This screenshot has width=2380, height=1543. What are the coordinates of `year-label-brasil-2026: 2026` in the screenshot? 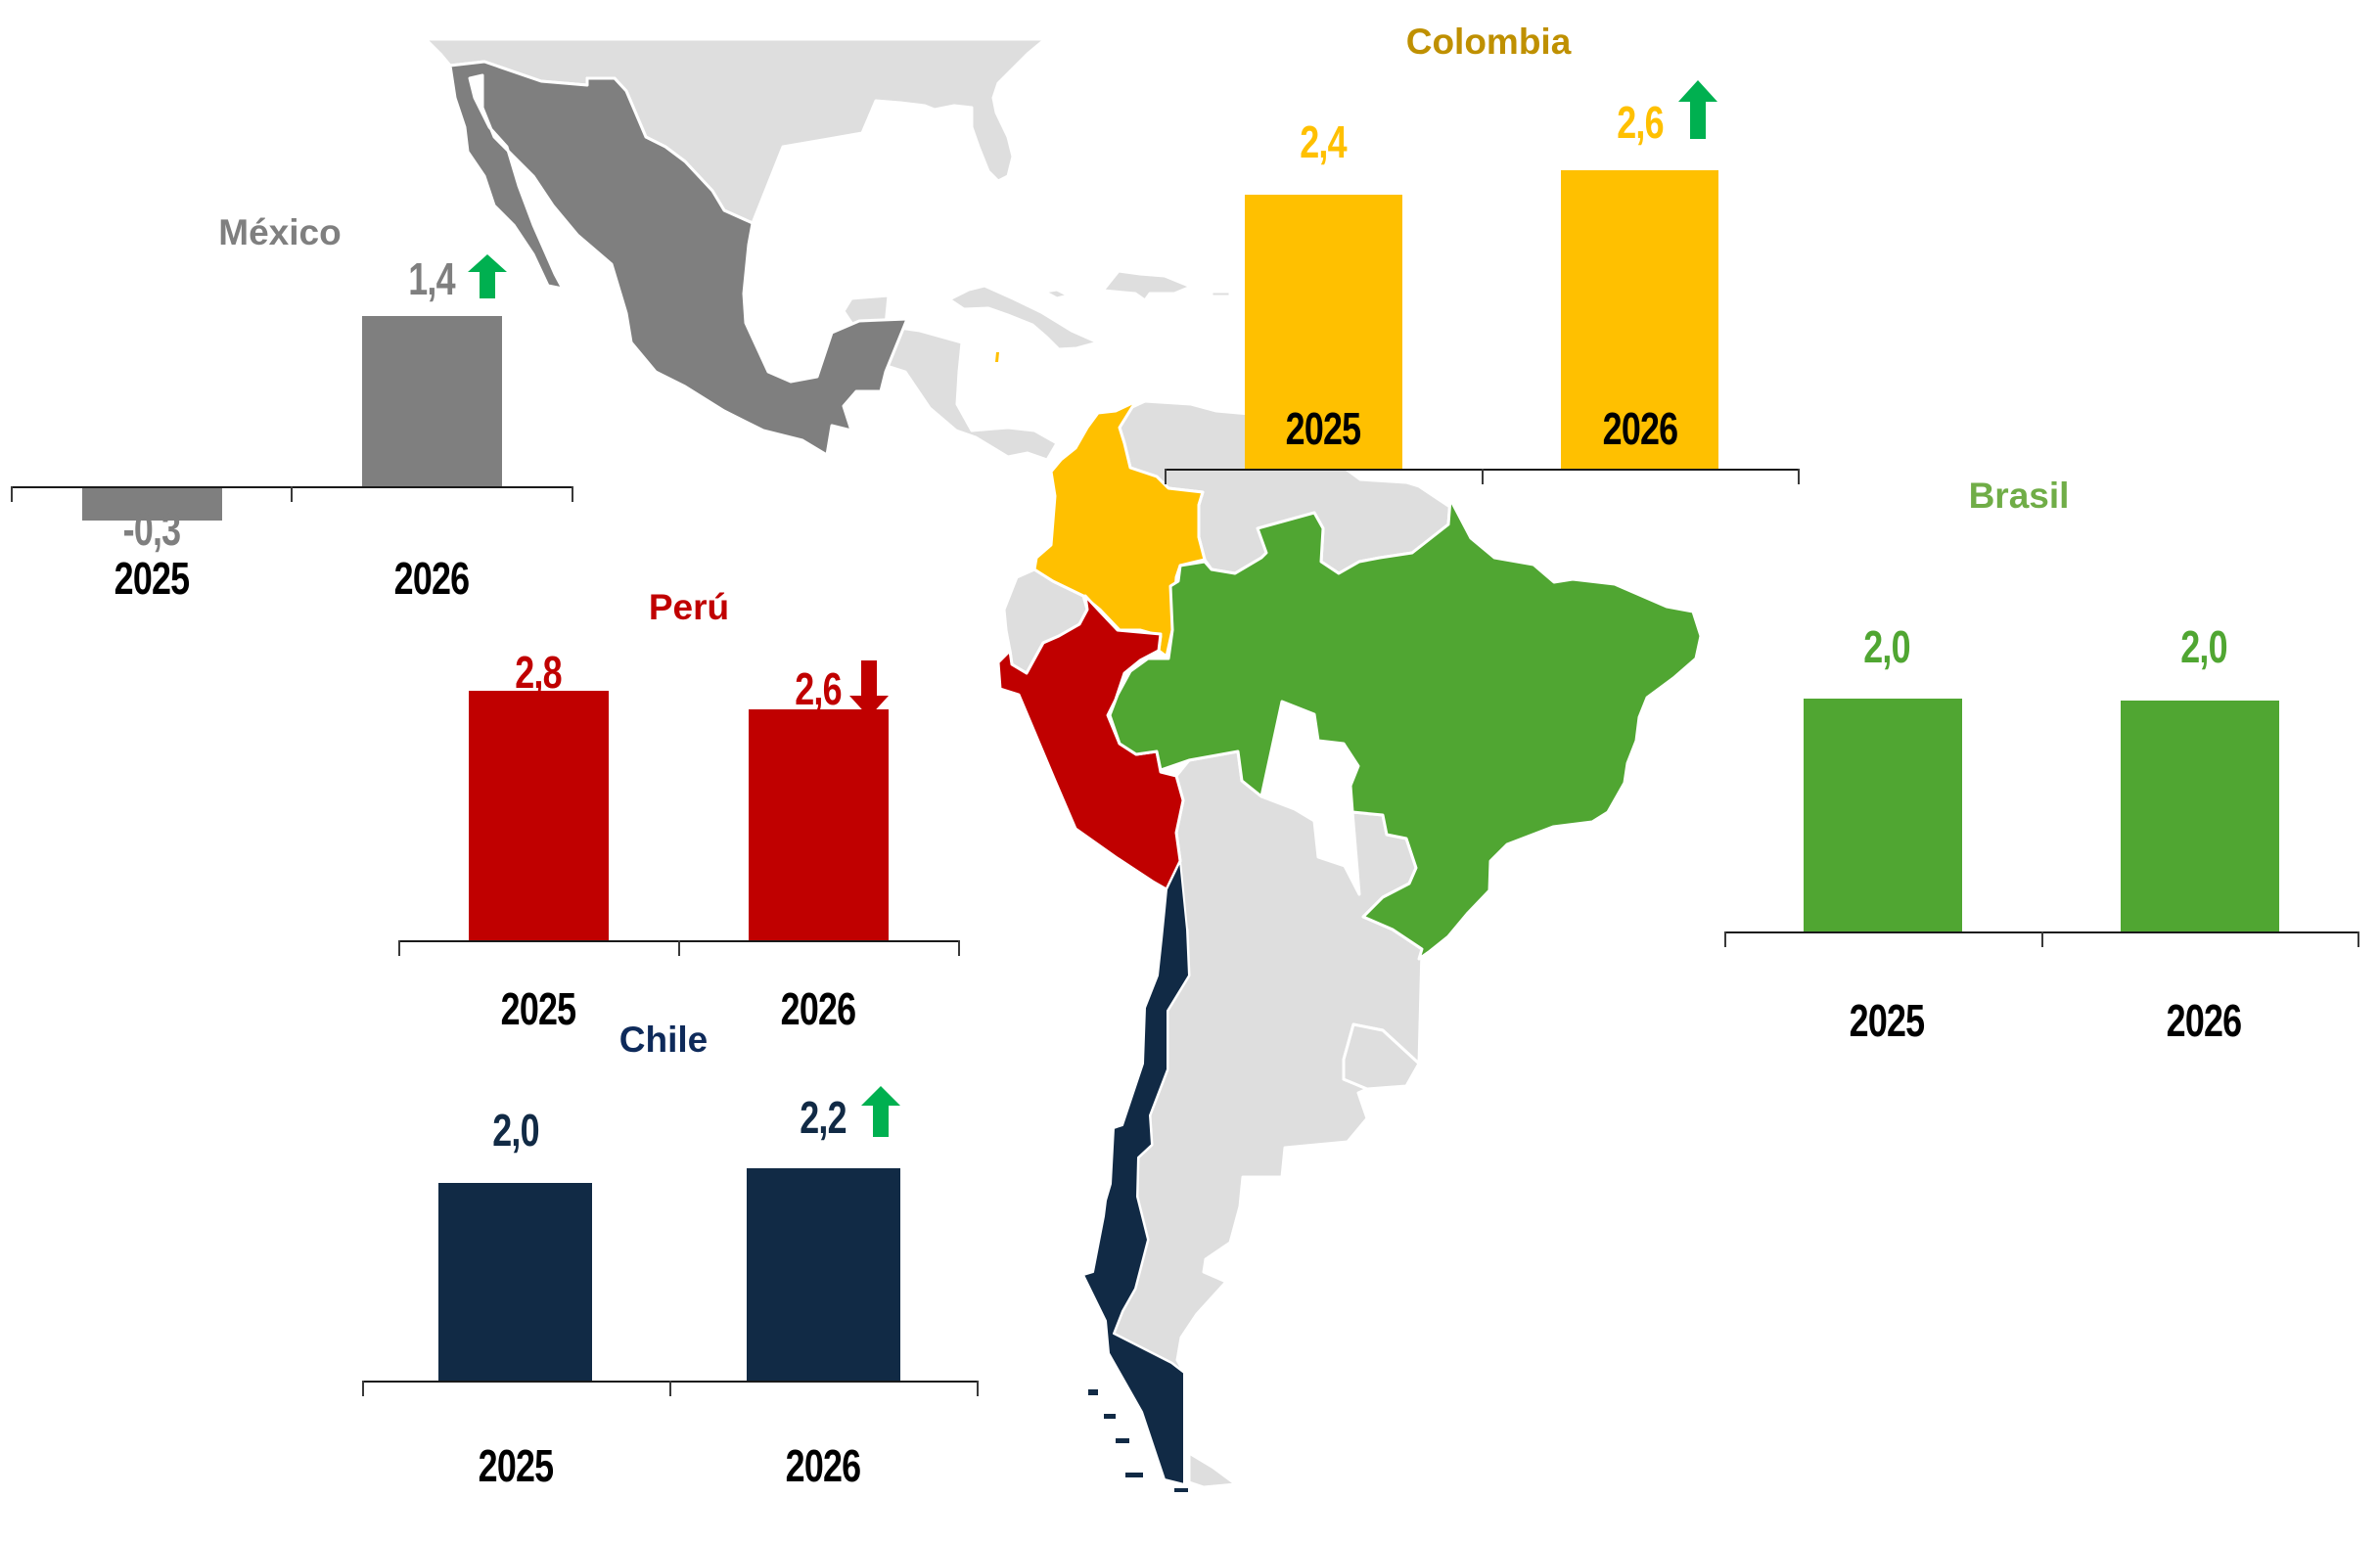 It's located at (2204, 1020).